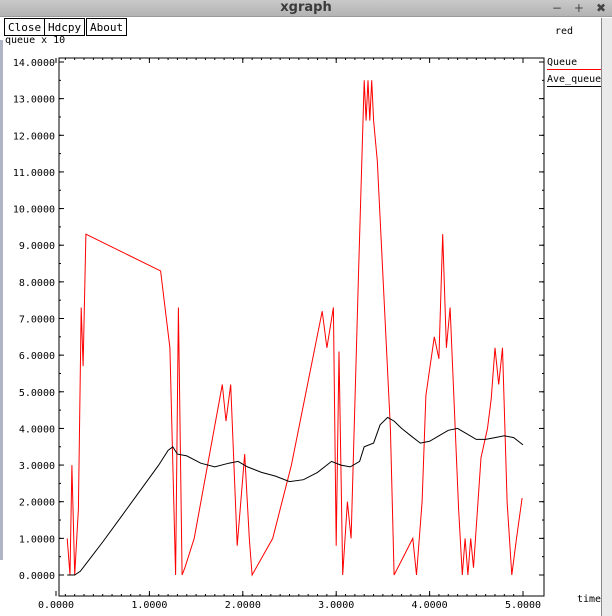 This screenshot has height=616, width=612. What do you see at coordinates (556, 8) in the screenshot?
I see `minimize-icon: −` at bounding box center [556, 8].